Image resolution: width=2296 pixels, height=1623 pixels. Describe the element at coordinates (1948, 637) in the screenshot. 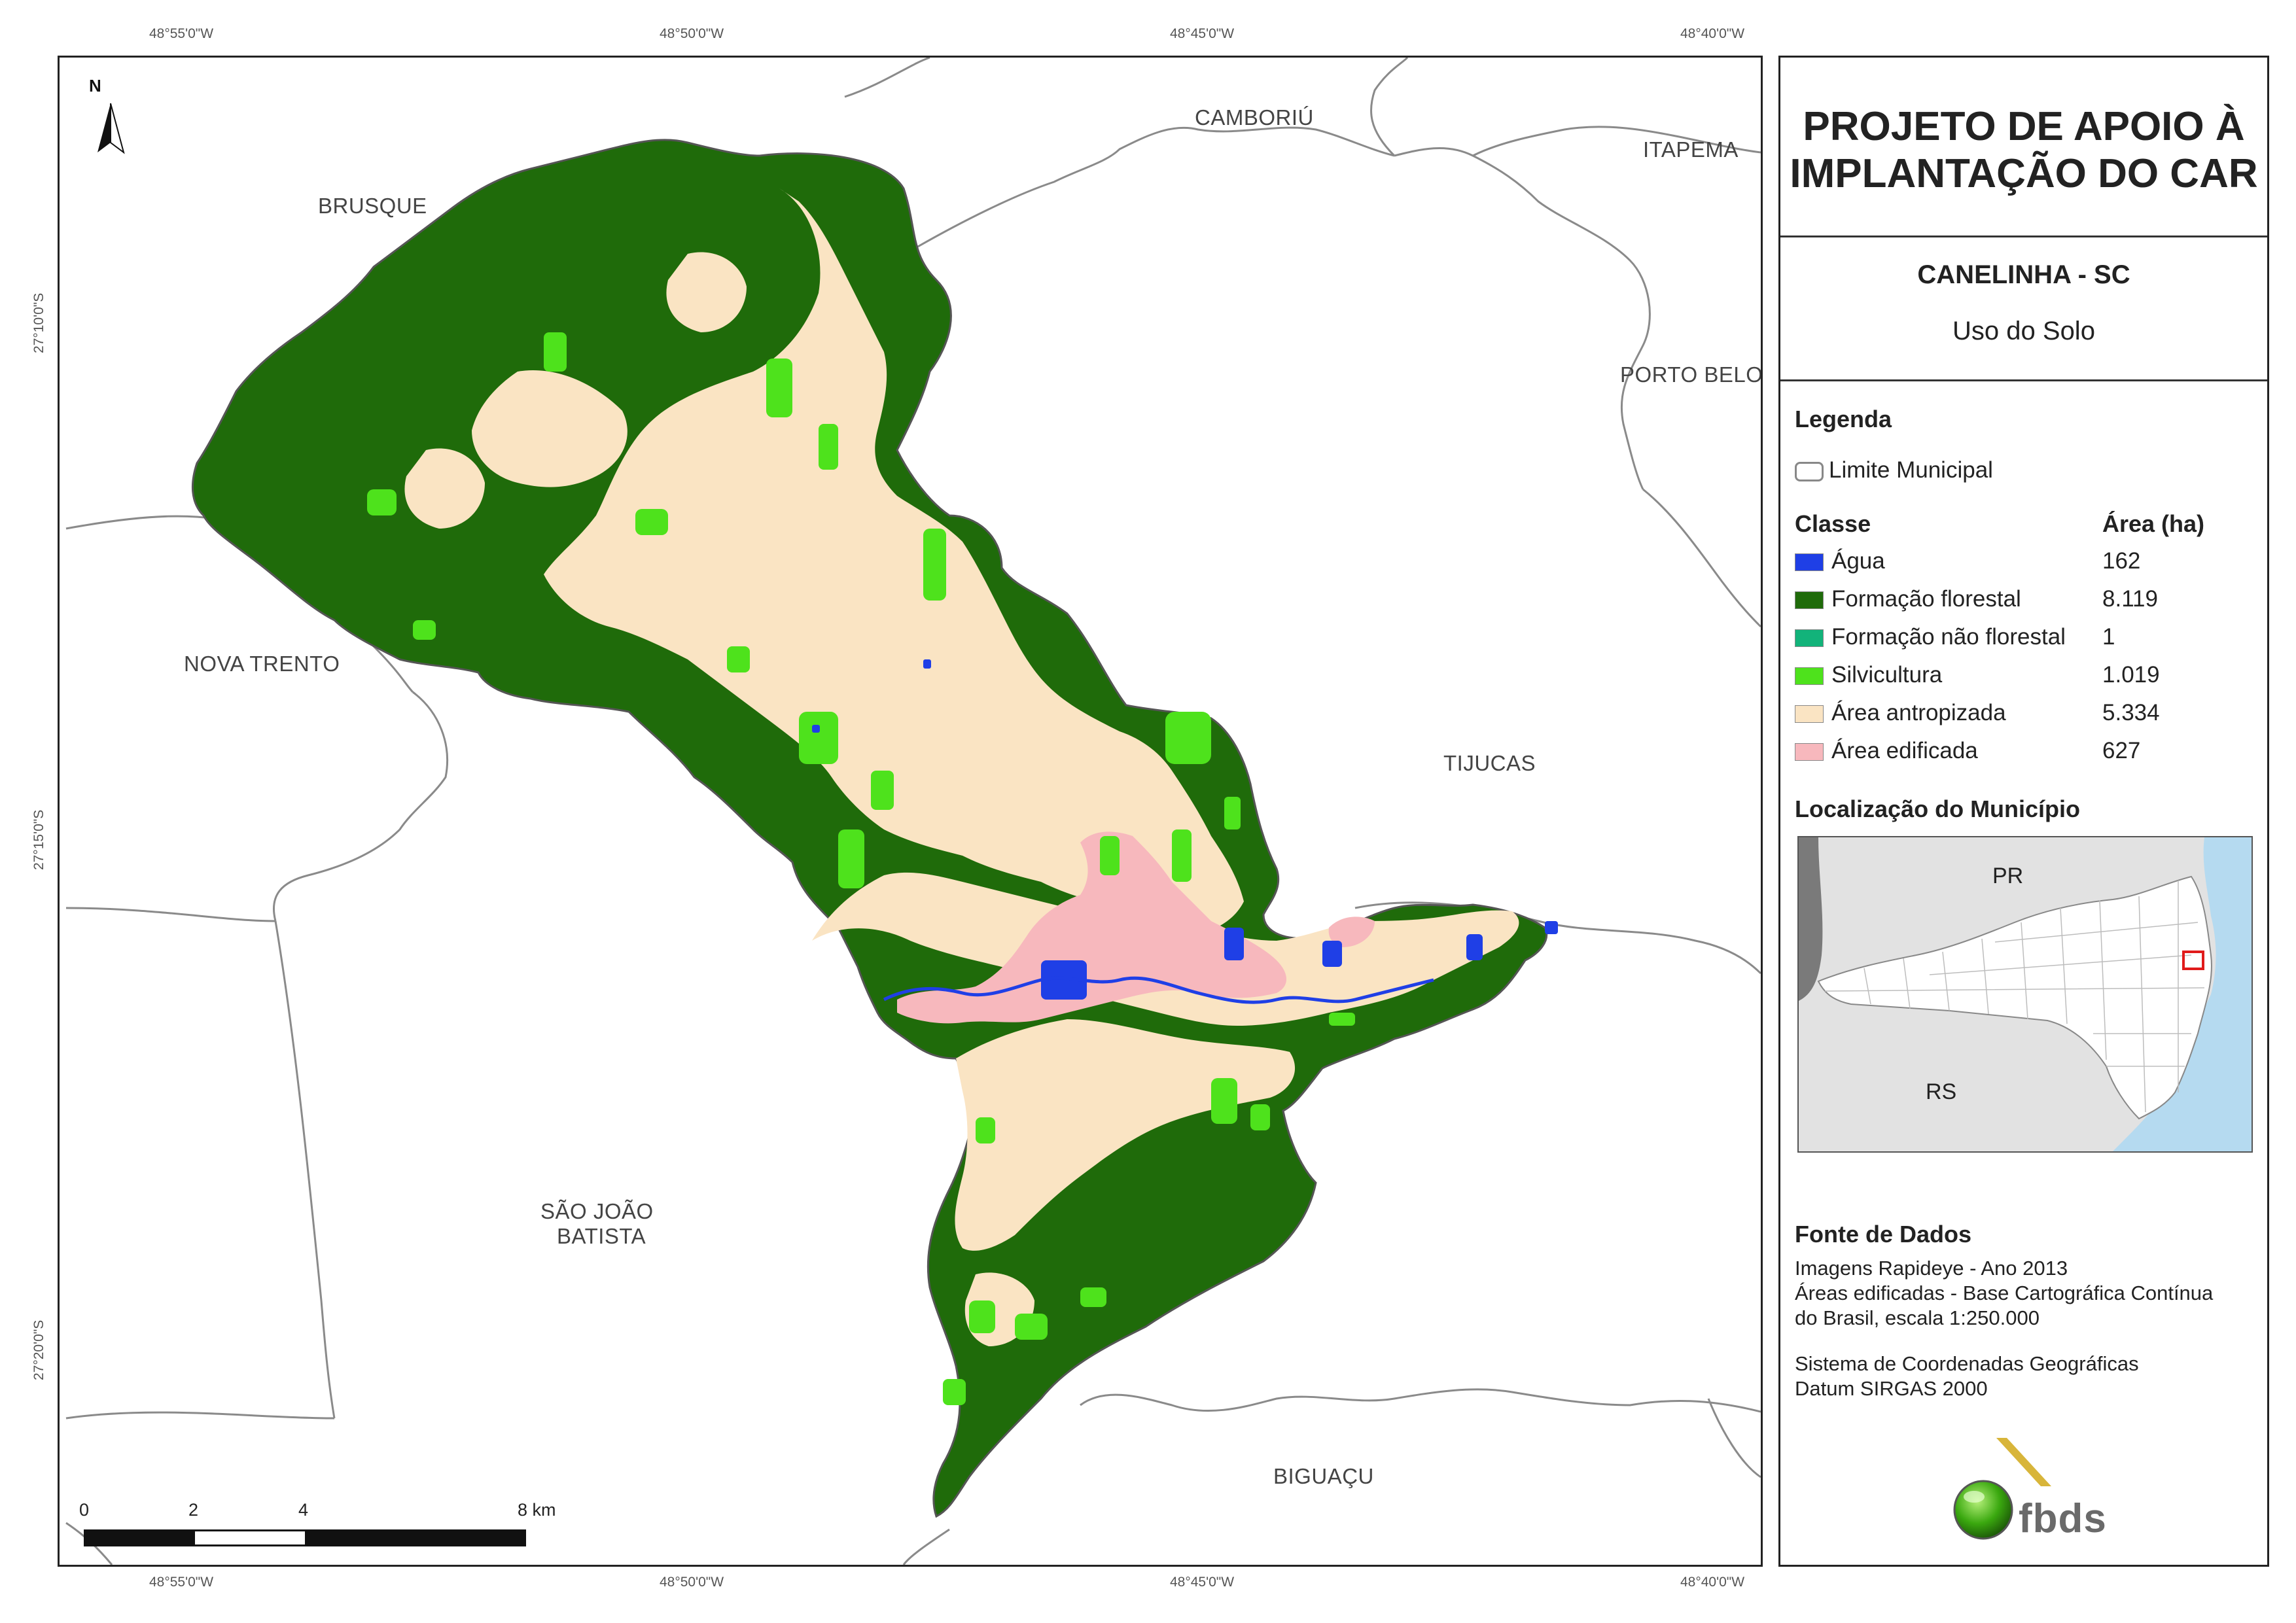

I see `legend-label: Formação não florestal` at that location.